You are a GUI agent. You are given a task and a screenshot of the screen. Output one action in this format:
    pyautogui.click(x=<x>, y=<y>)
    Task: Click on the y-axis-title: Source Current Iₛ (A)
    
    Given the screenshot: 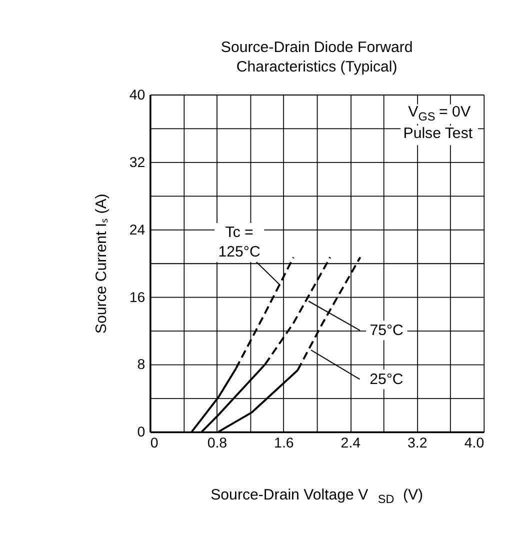 What is the action you would take?
    pyautogui.click(x=101, y=264)
    